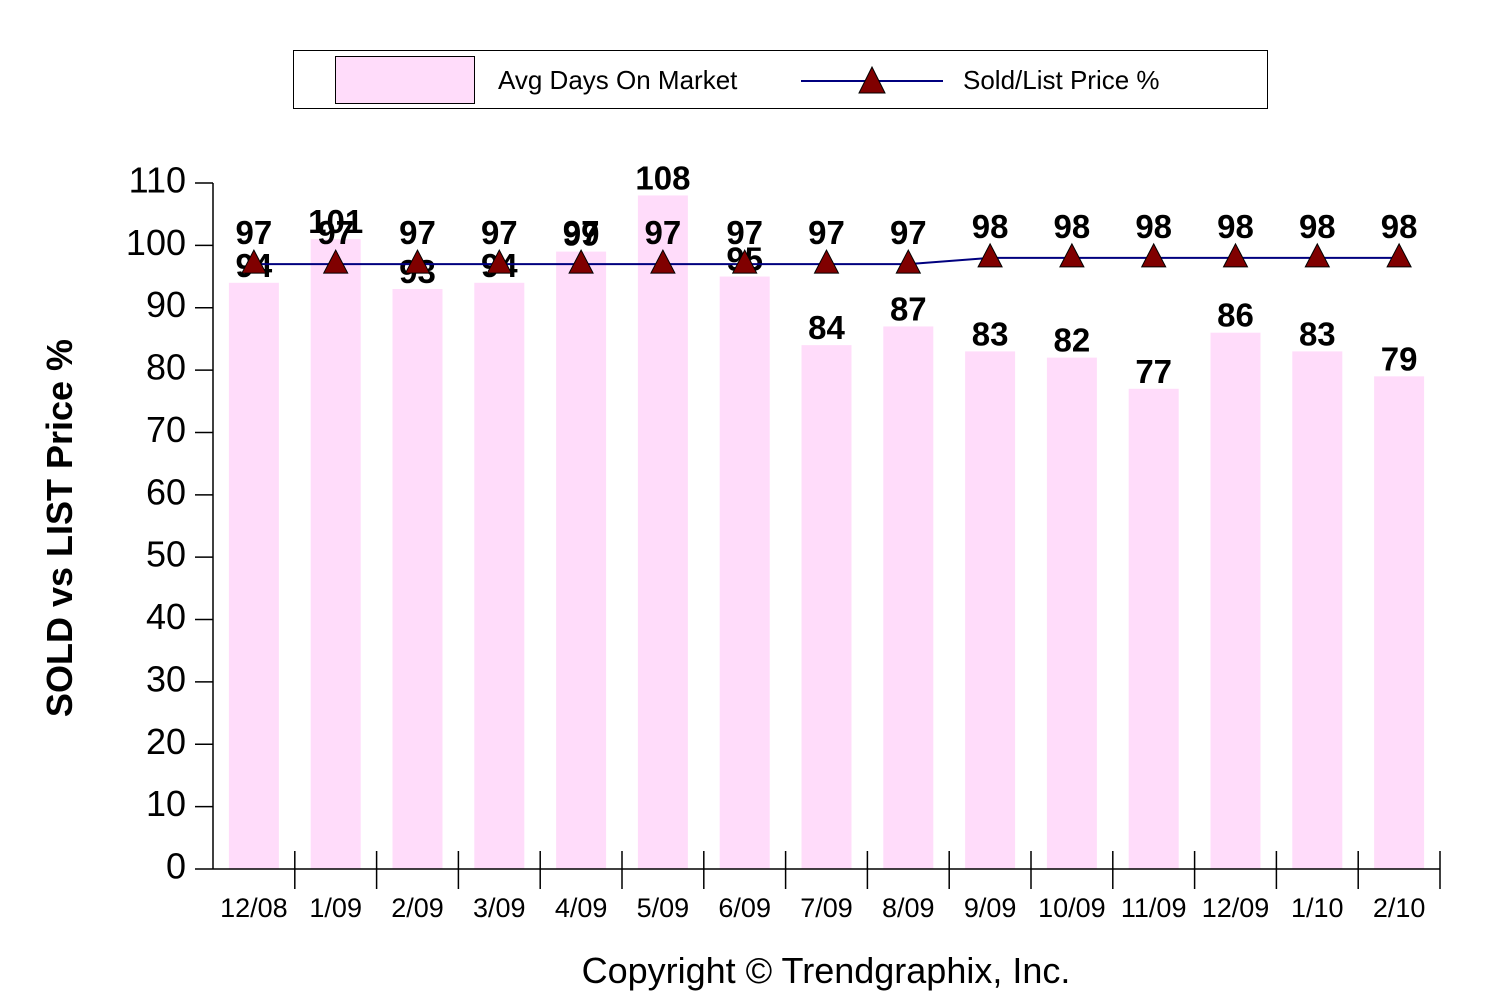 Image resolution: width=1500 pixels, height=1000 pixels. Describe the element at coordinates (254, 908) in the screenshot. I see `x-tick-label: 12/08` at that location.